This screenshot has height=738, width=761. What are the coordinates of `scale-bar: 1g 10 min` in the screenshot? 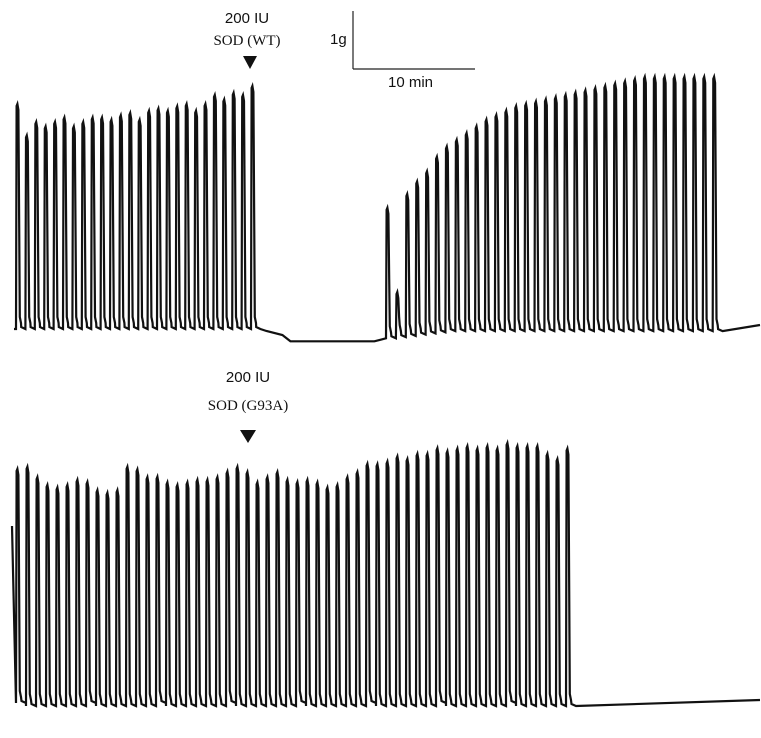 It's located at (402, 51).